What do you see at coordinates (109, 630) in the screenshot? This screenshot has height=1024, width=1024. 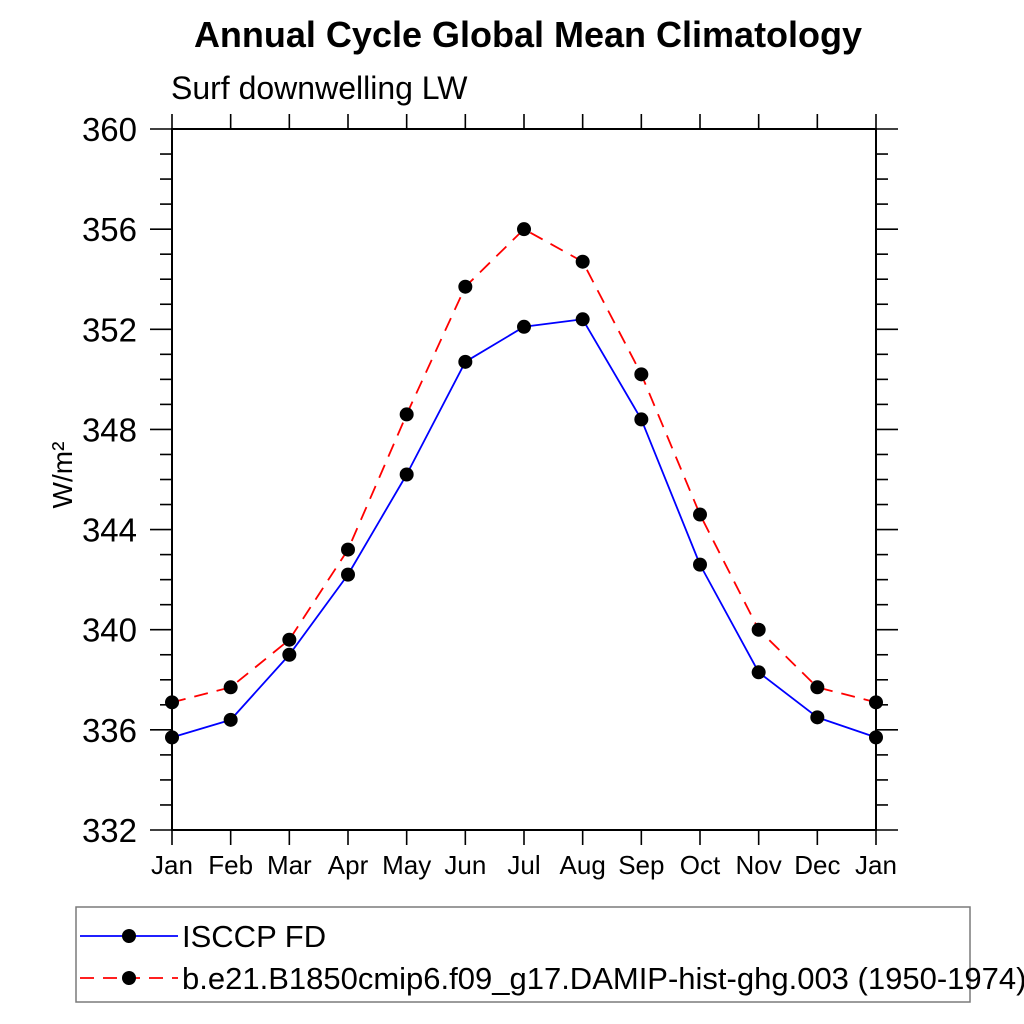 I see `y-tick-label: 340` at bounding box center [109, 630].